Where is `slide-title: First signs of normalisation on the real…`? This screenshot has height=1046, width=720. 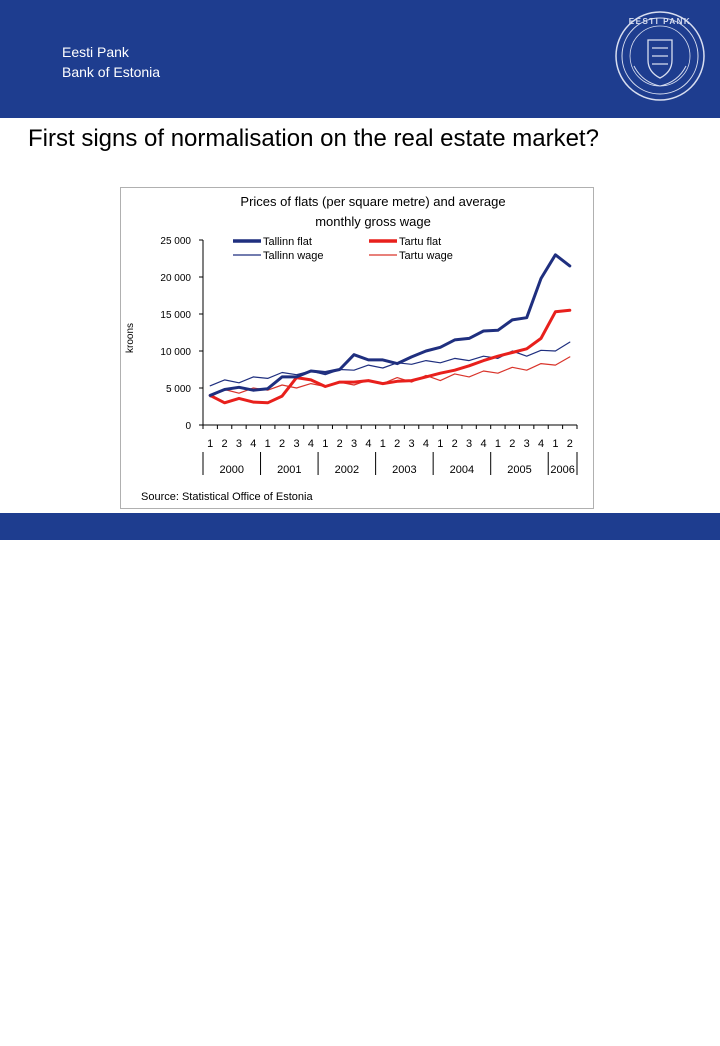 slide-title: First signs of normalisation on the real… is located at coordinates (313, 138).